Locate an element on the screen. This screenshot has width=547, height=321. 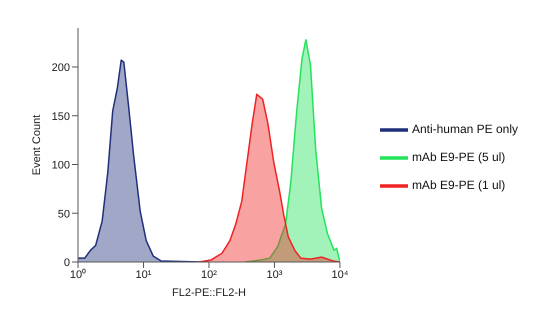
legend-label: mAb E9-PE (5 ul) is located at coordinates (459, 157).